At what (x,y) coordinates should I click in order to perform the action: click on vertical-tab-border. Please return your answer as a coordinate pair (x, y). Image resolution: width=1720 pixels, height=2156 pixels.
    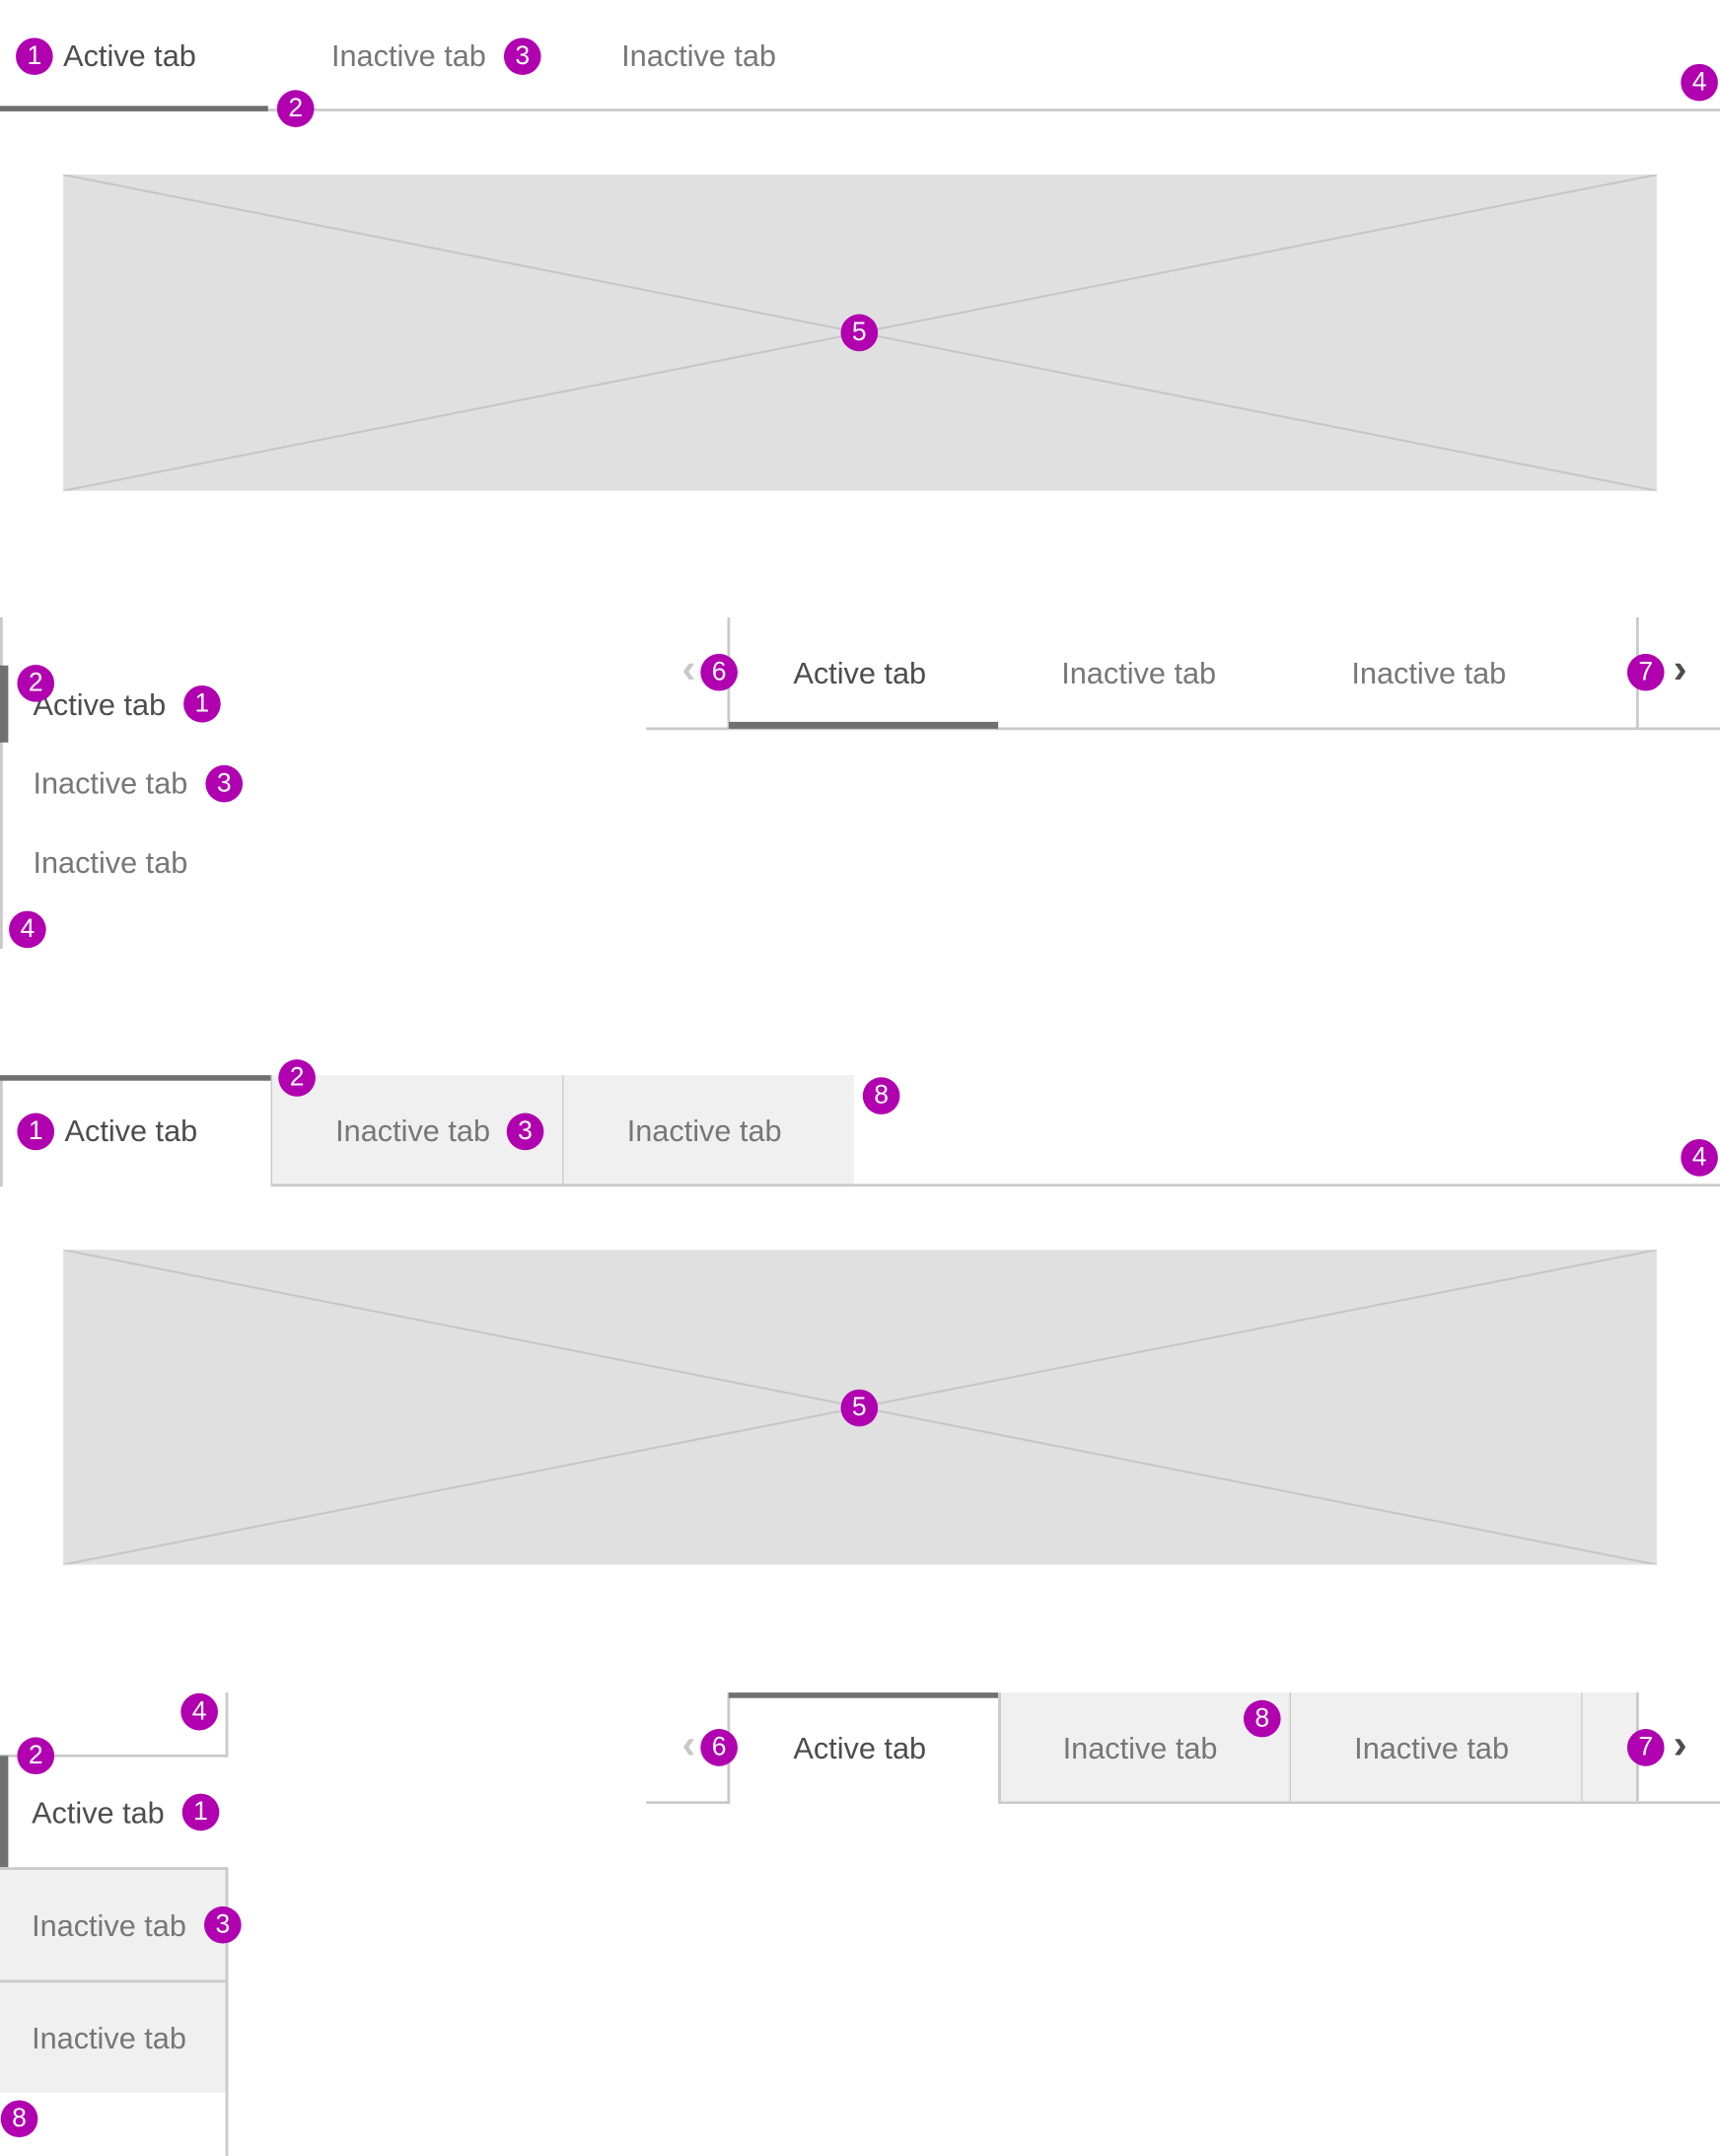
    Looking at the image, I should click on (2, 782).